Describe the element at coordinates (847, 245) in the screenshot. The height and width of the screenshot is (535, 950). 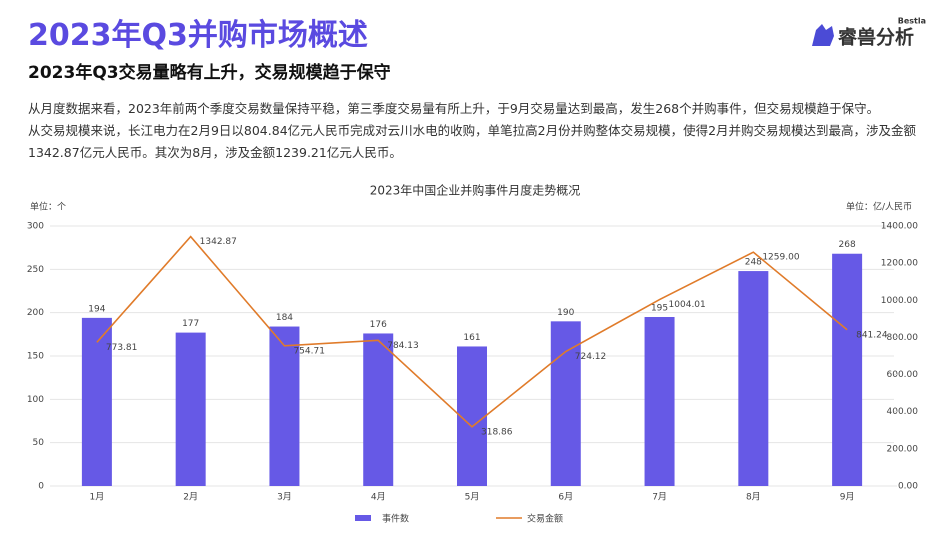
I see `bar-value-label: 268` at that location.